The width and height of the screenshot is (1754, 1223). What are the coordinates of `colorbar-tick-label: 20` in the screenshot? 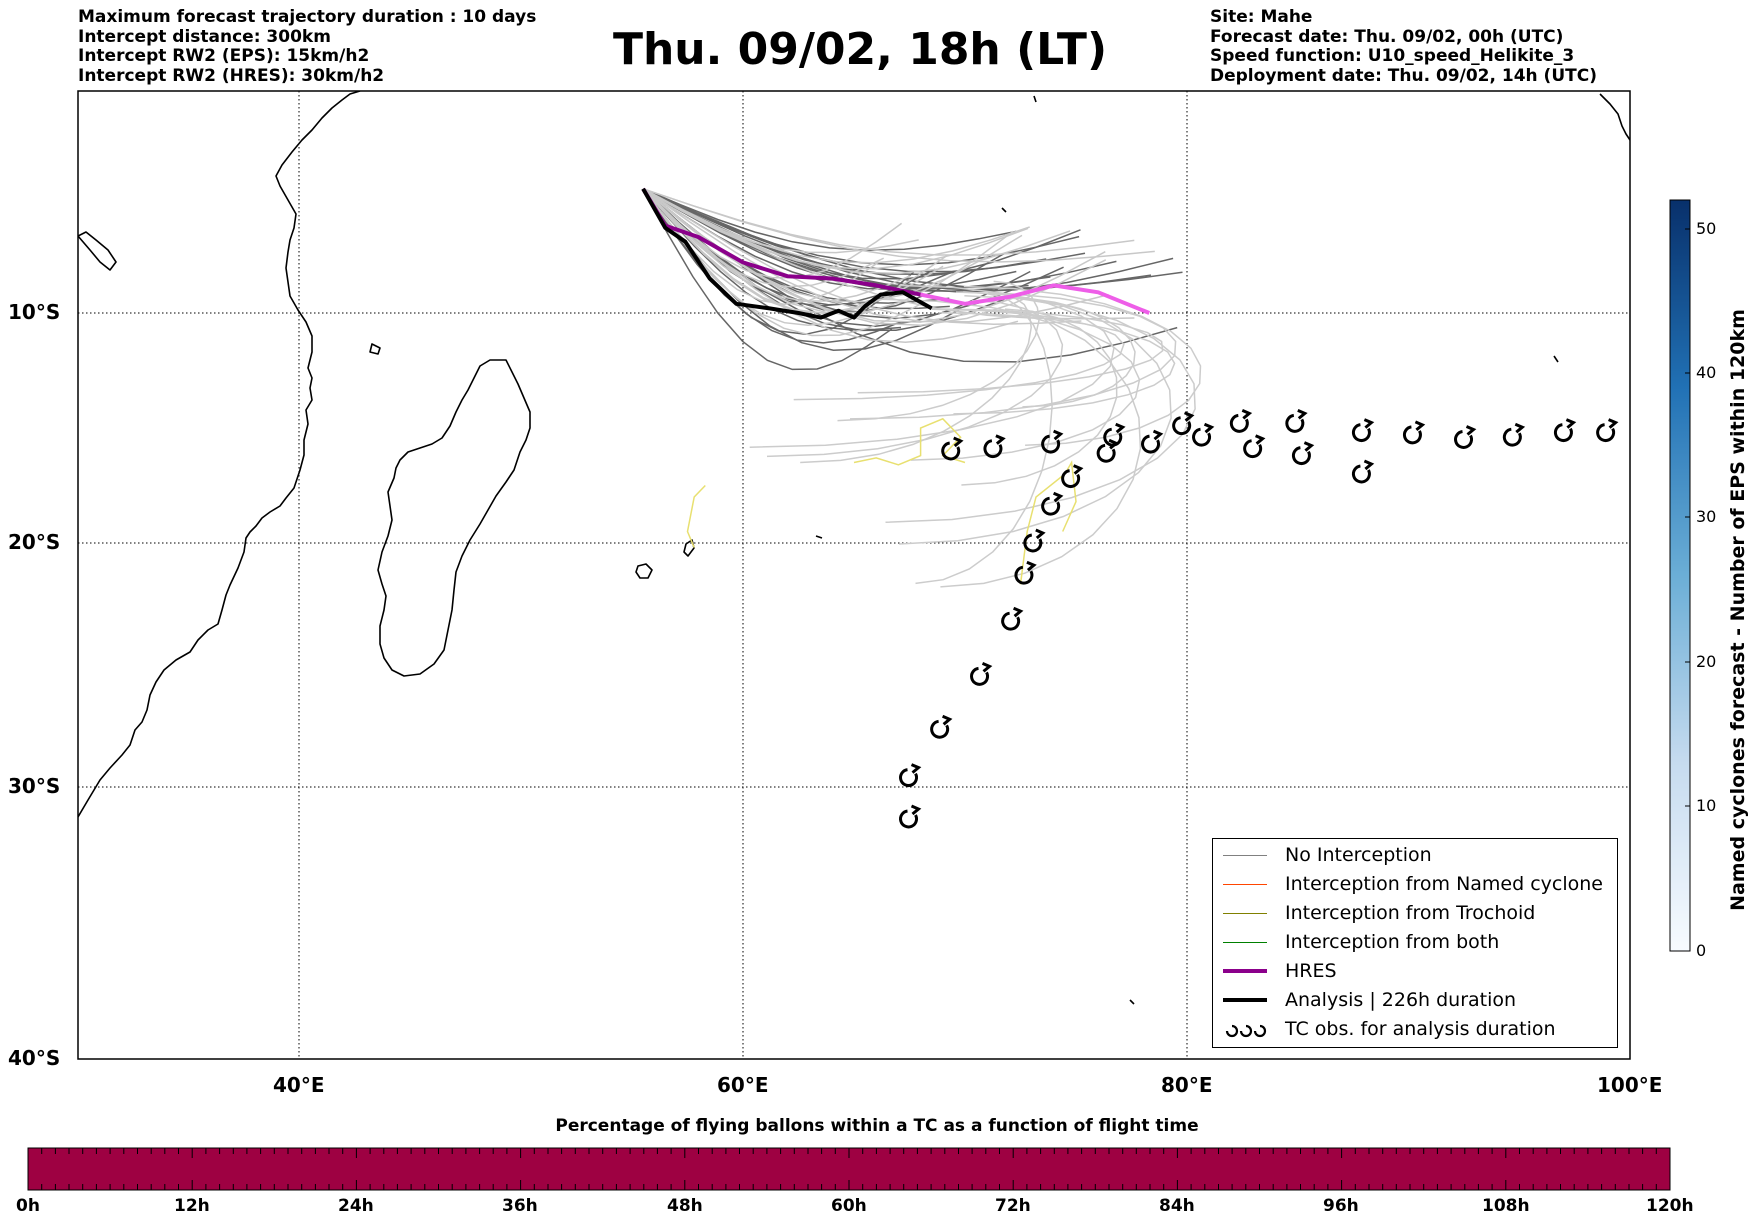 It's located at (1706, 661).